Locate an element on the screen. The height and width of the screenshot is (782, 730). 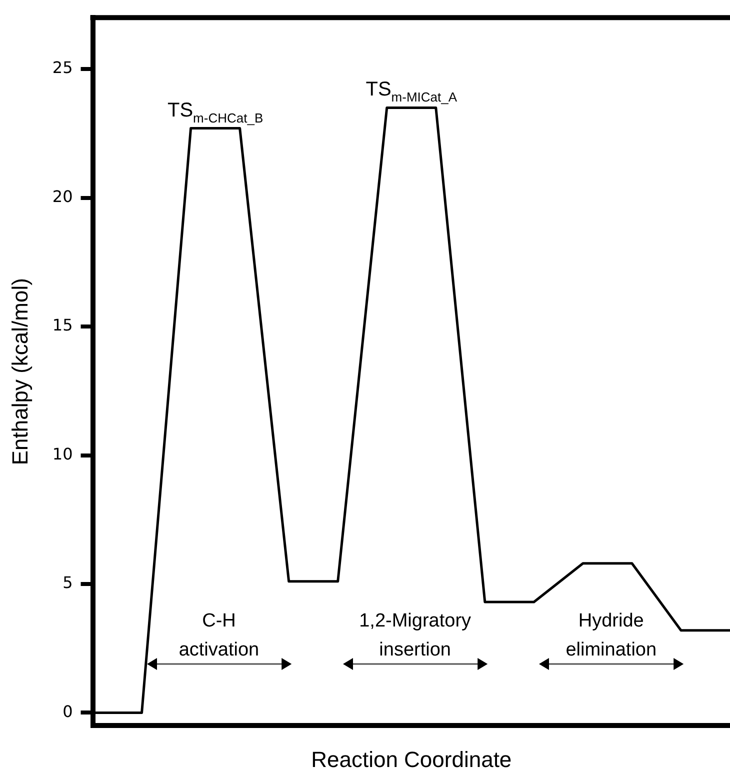
annotation: 1,2-Migratory insertion is located at coordinates (415, 635).